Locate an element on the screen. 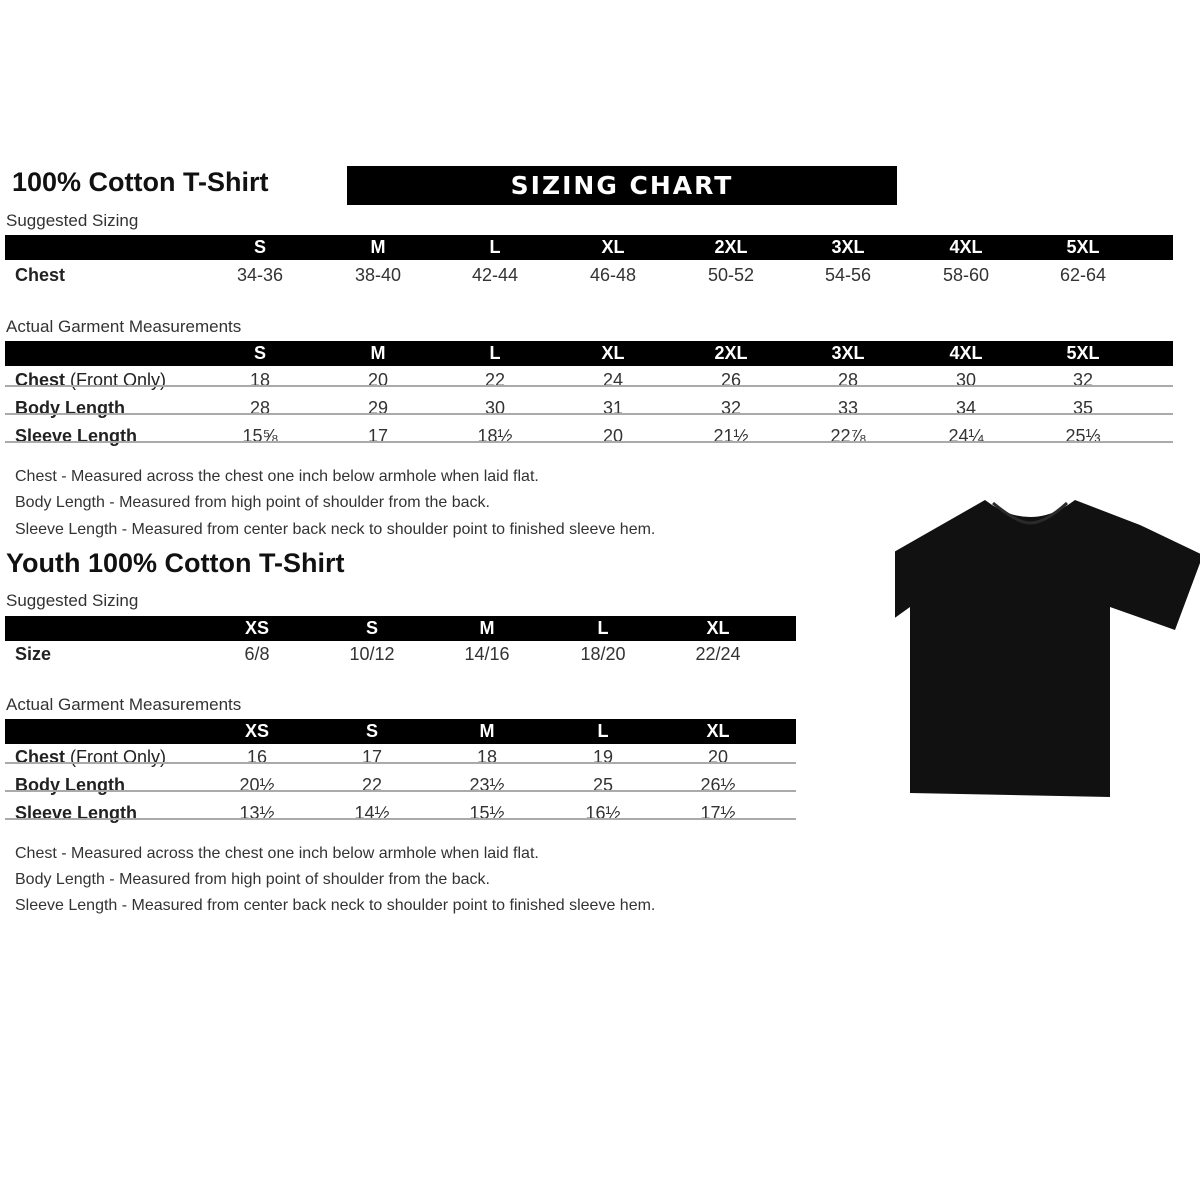 The height and width of the screenshot is (1200, 1200). table-cell: 24 is located at coordinates (613, 380).